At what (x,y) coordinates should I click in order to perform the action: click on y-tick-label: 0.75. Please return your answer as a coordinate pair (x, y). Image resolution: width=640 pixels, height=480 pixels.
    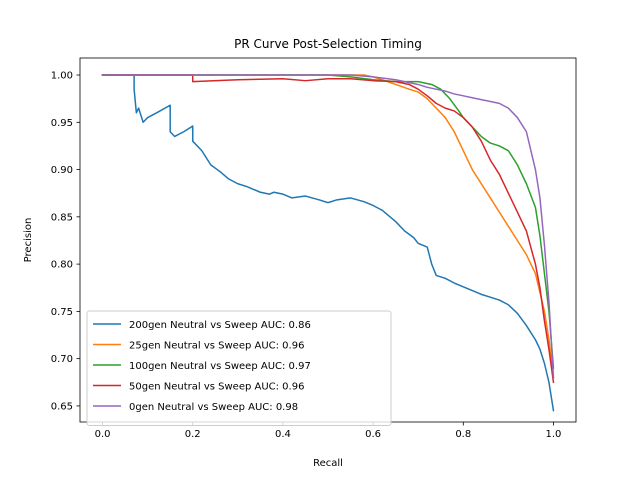
    Looking at the image, I should click on (62, 312).